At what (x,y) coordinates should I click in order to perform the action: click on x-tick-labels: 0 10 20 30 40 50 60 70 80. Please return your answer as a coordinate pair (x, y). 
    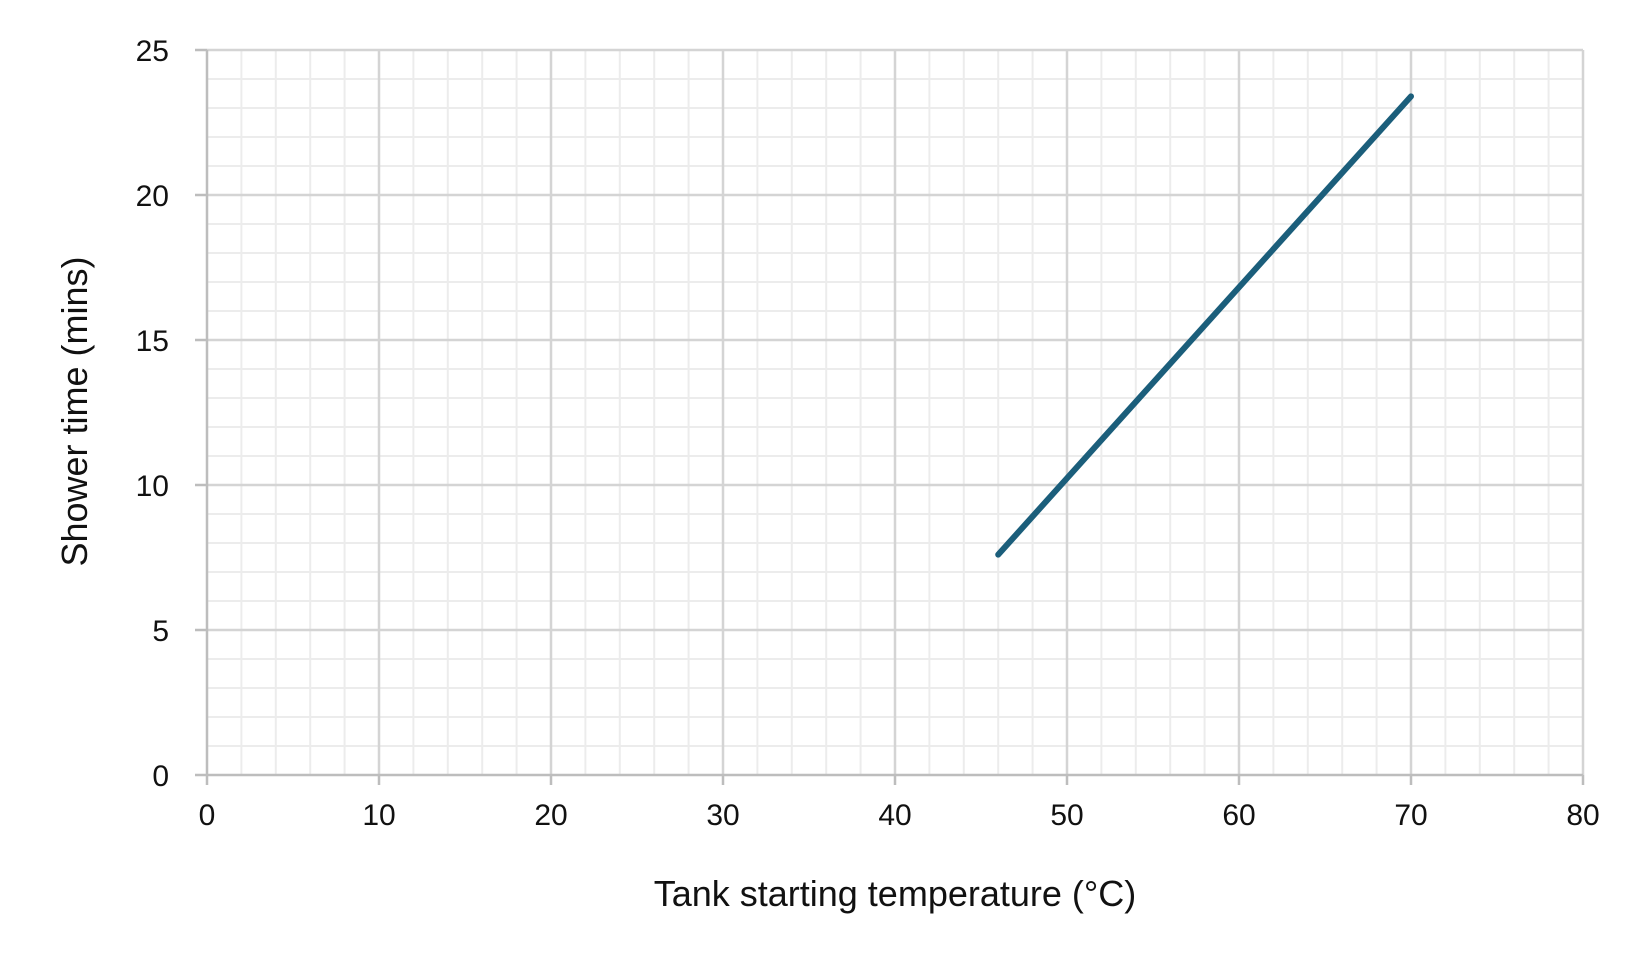
    Looking at the image, I should click on (899, 815).